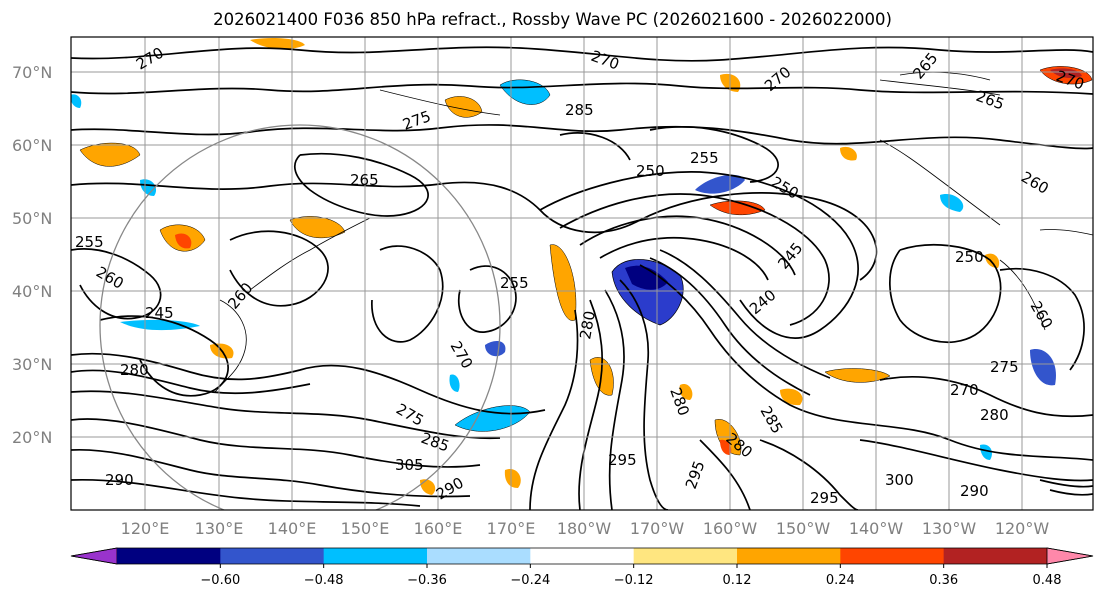  What do you see at coordinates (32, 72) in the screenshot?
I see `lat-label: 70°N` at bounding box center [32, 72].